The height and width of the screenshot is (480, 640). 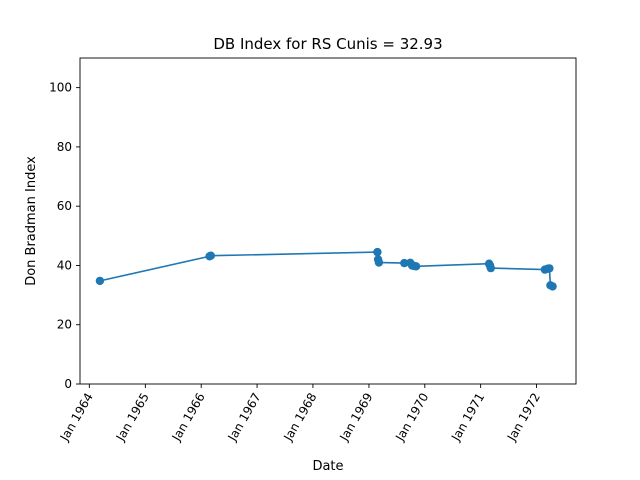 What do you see at coordinates (327, 44) in the screenshot?
I see `chart-title: DB Index for RS Cunis = 32.93` at bounding box center [327, 44].